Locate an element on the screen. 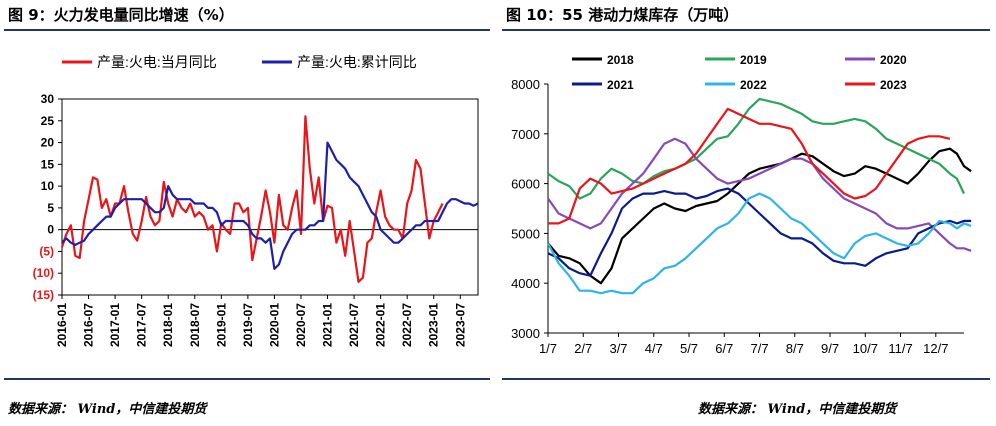 The height and width of the screenshot is (426, 996). right-legend-item-2022-label: 2022 is located at coordinates (753, 85).